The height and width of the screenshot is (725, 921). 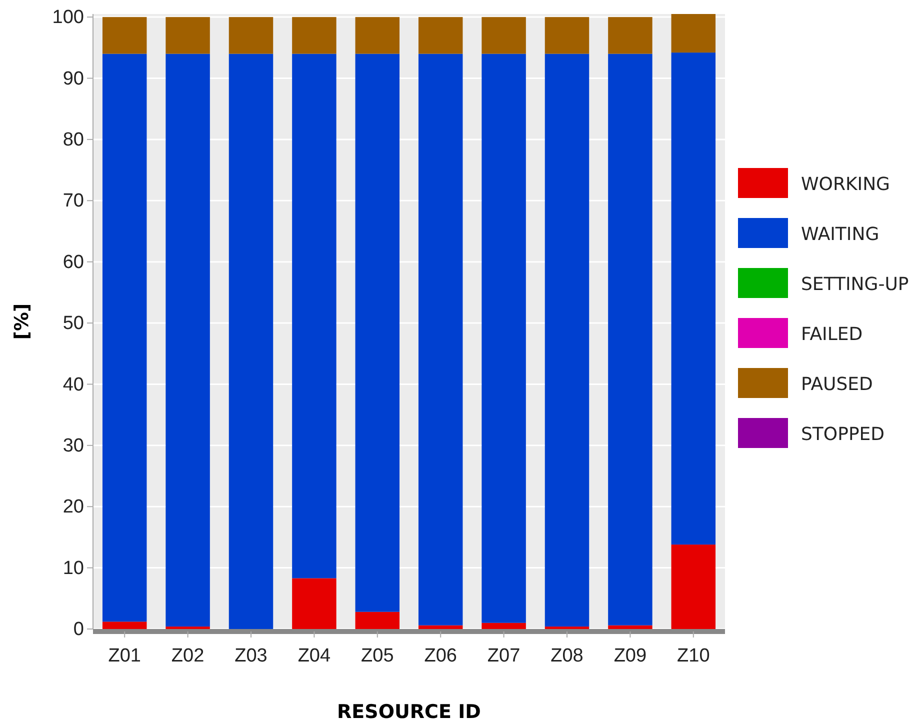 I want to click on x-tick-label: Z02, so click(x=187, y=655).